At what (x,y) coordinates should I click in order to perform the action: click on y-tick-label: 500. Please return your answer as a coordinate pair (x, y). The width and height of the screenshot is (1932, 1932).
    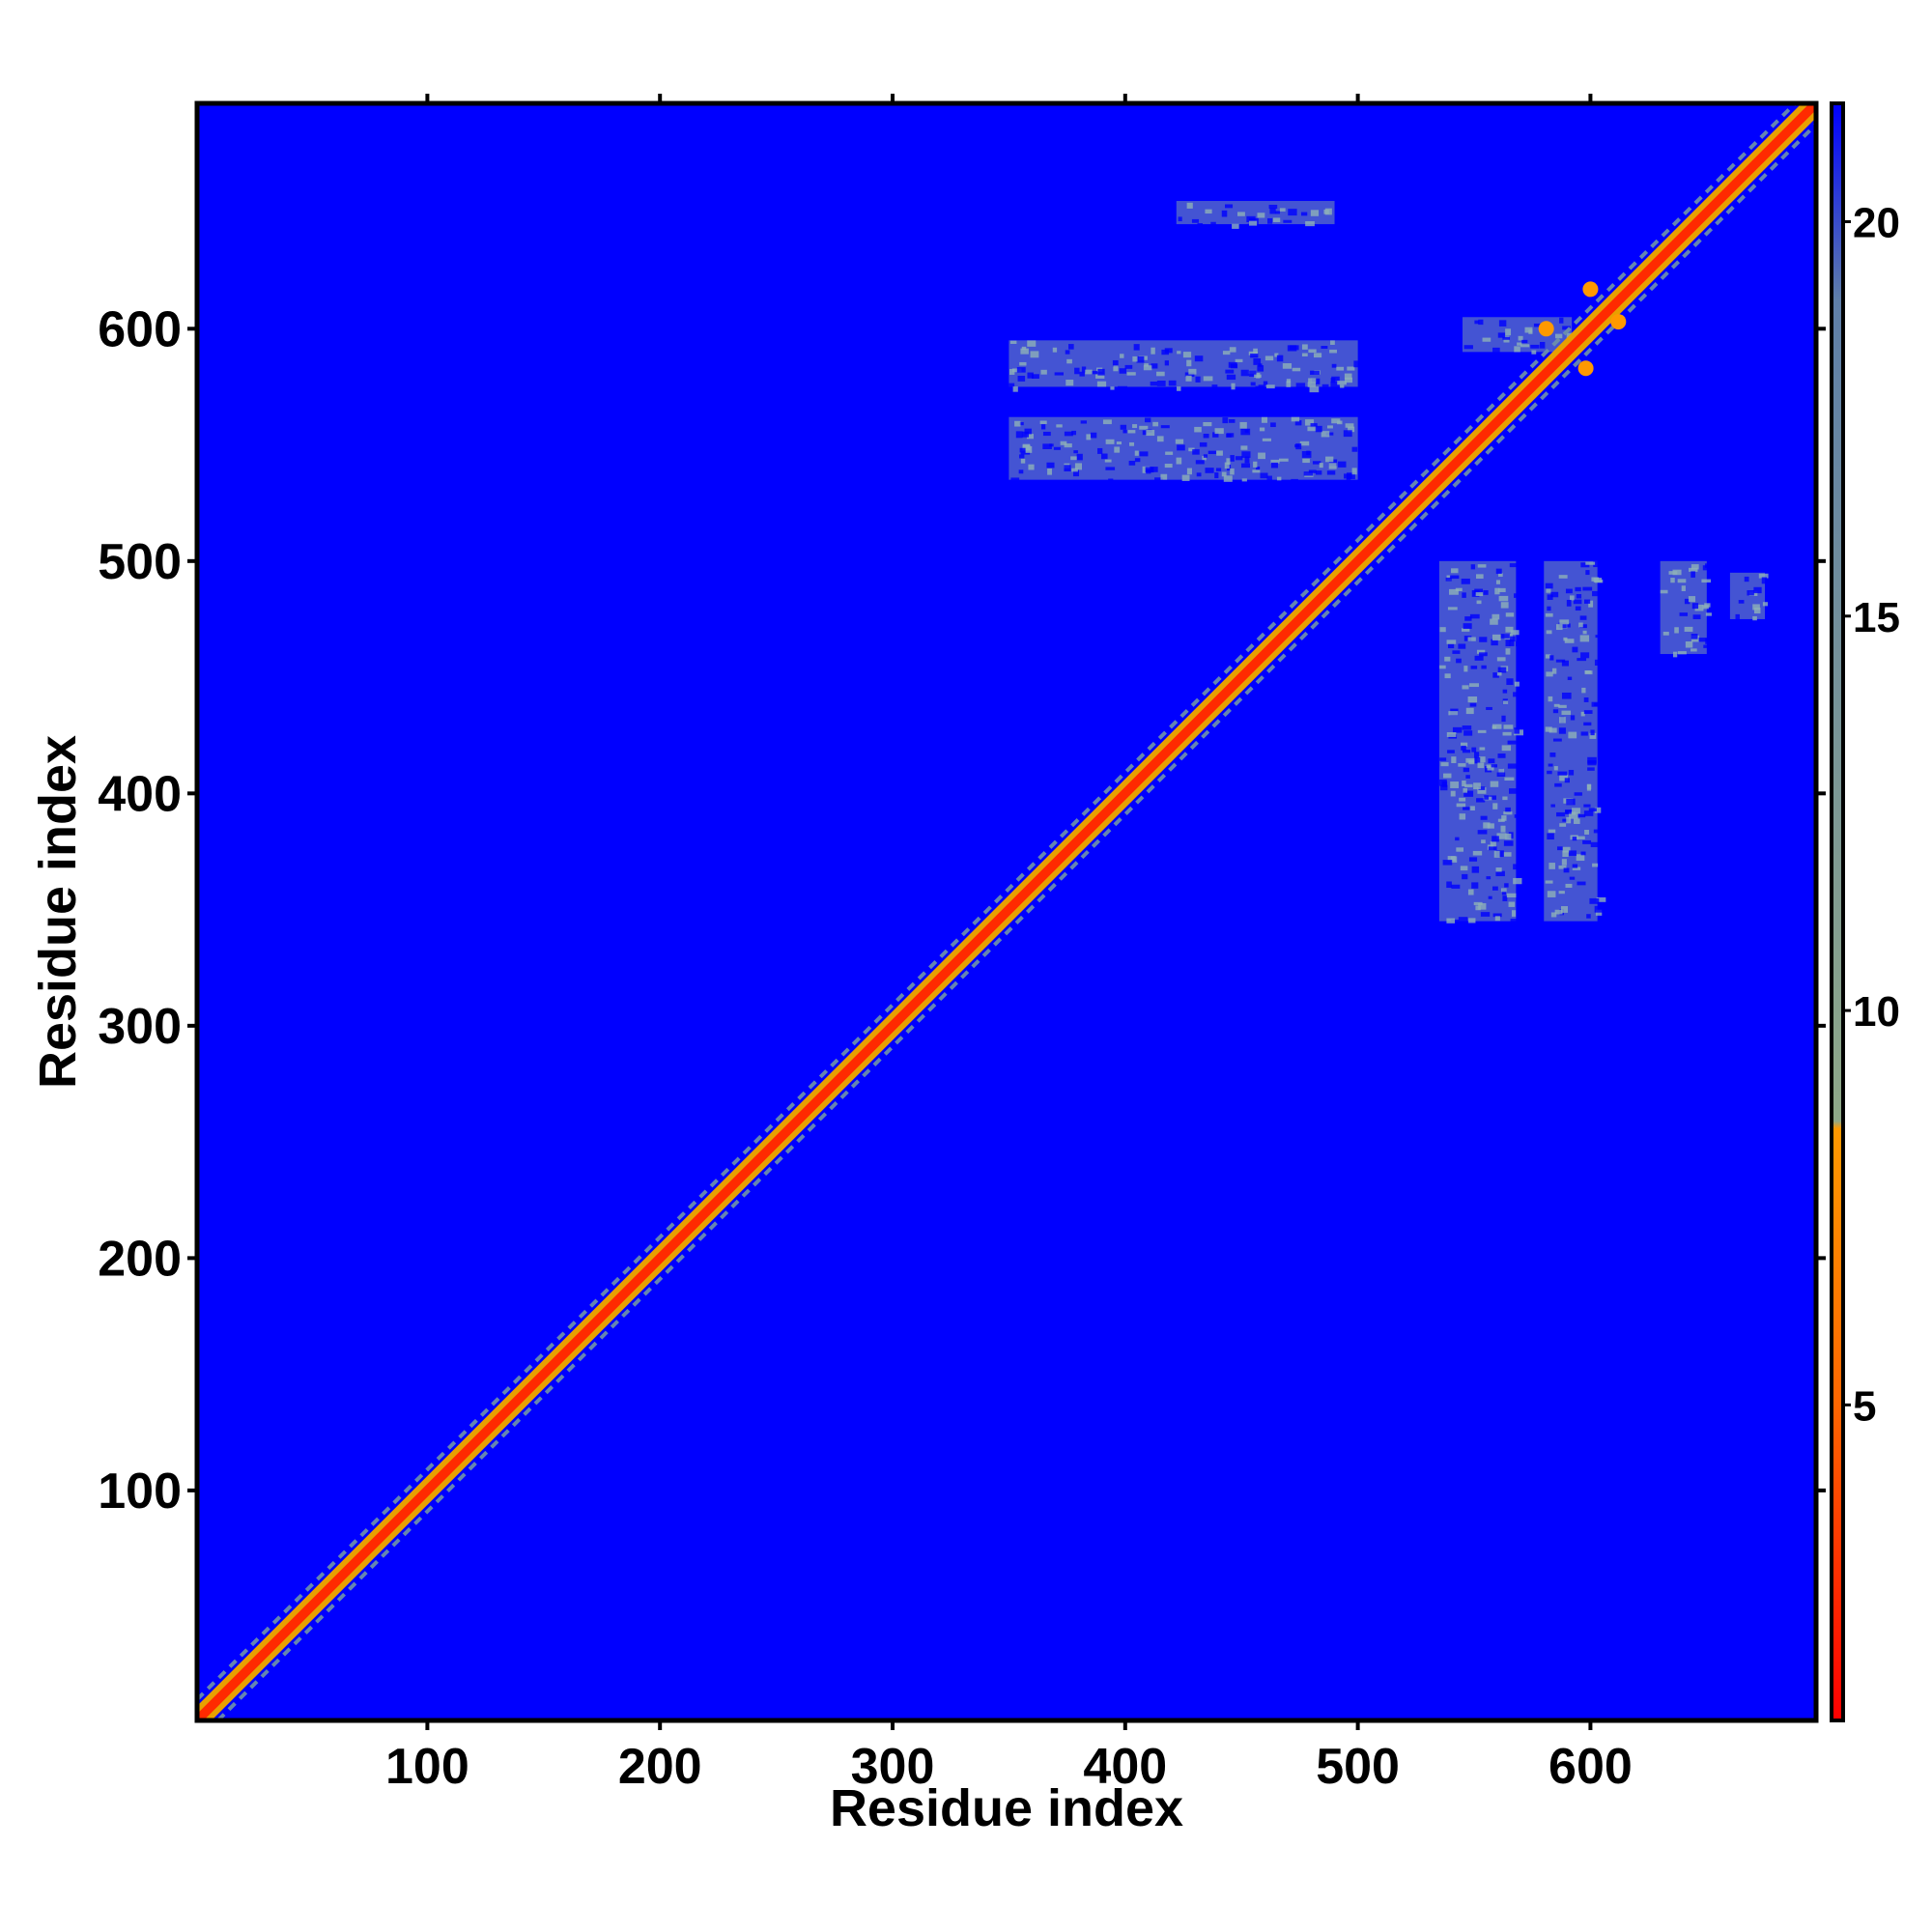
    Looking at the image, I should click on (140, 562).